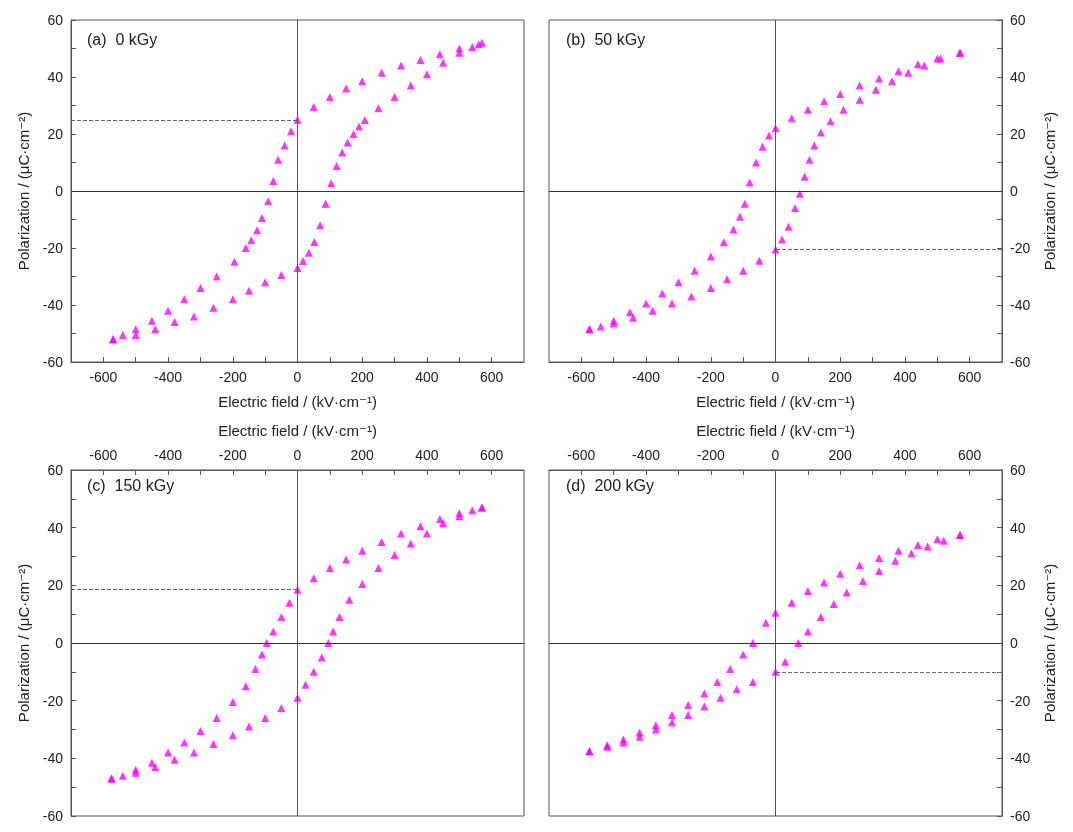  I want to click on chart-title: (c) 150 kGy, so click(131, 485).